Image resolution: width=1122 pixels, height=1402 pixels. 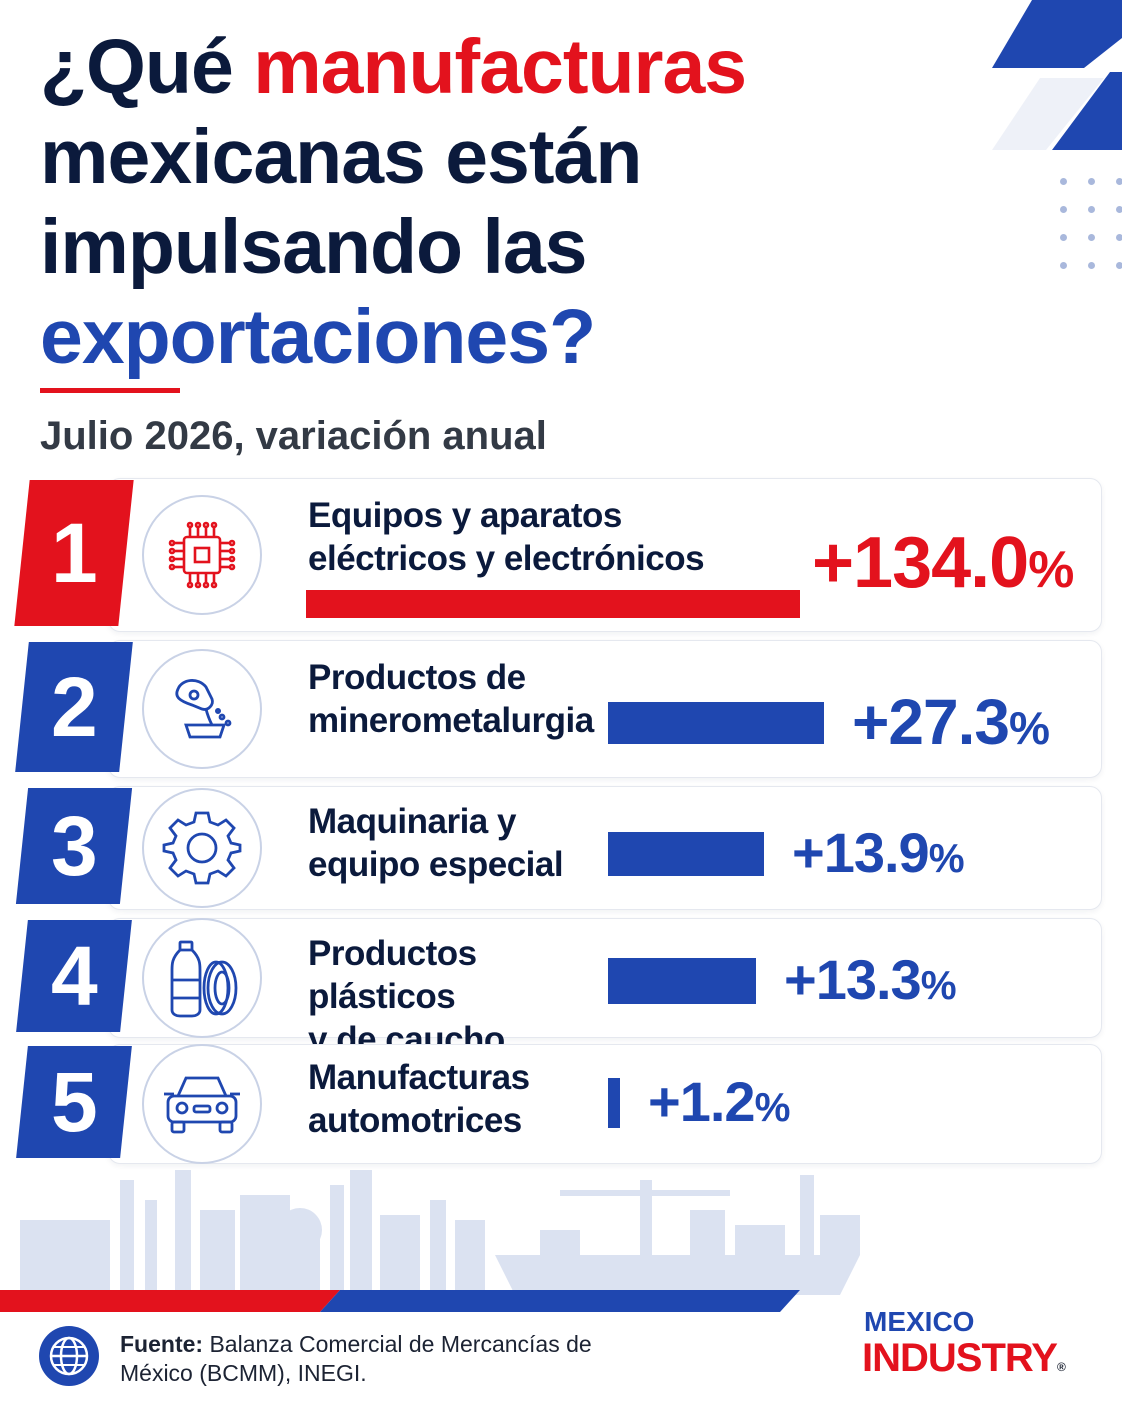 I want to click on value-label: +13.9%, so click(x=878, y=852).